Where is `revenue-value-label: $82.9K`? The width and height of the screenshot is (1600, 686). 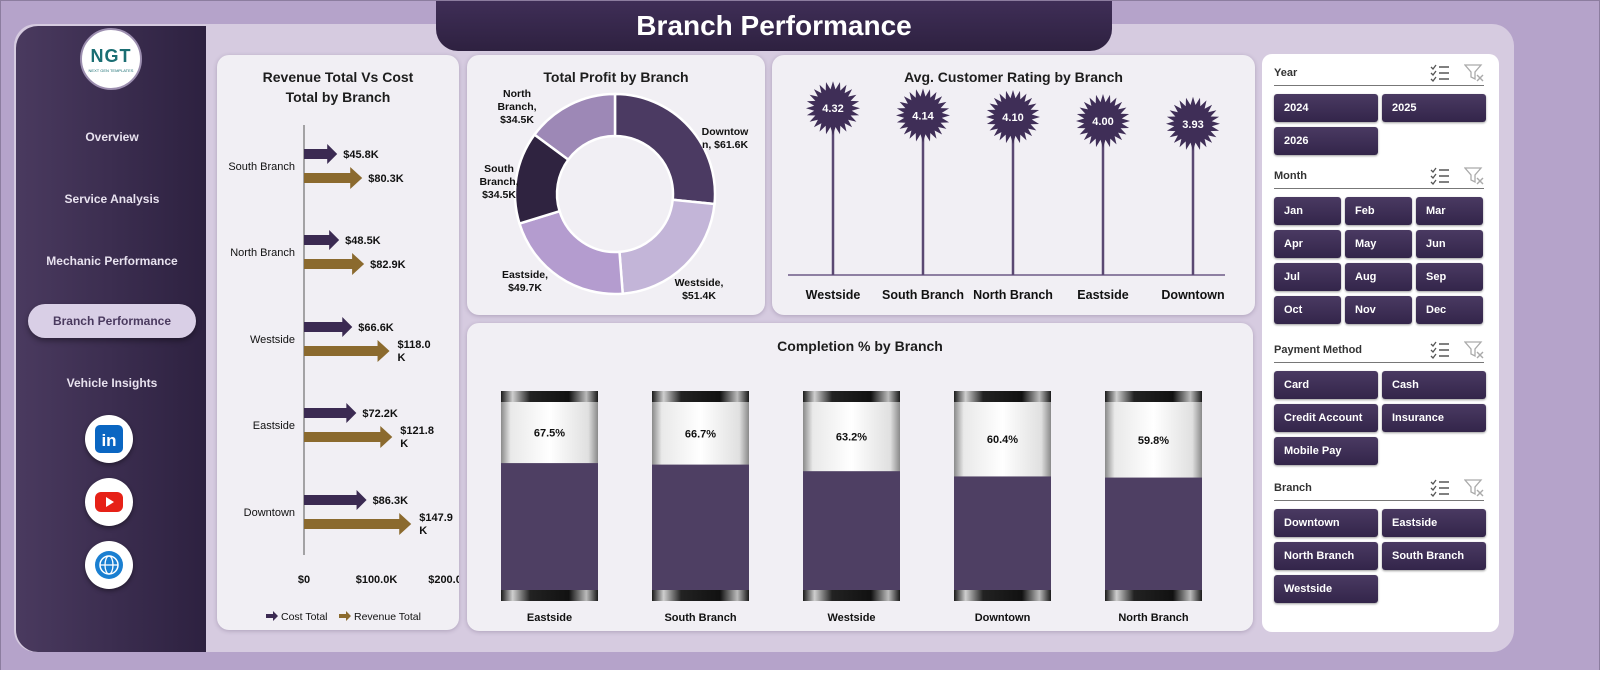
revenue-value-label: $82.9K is located at coordinates (388, 265).